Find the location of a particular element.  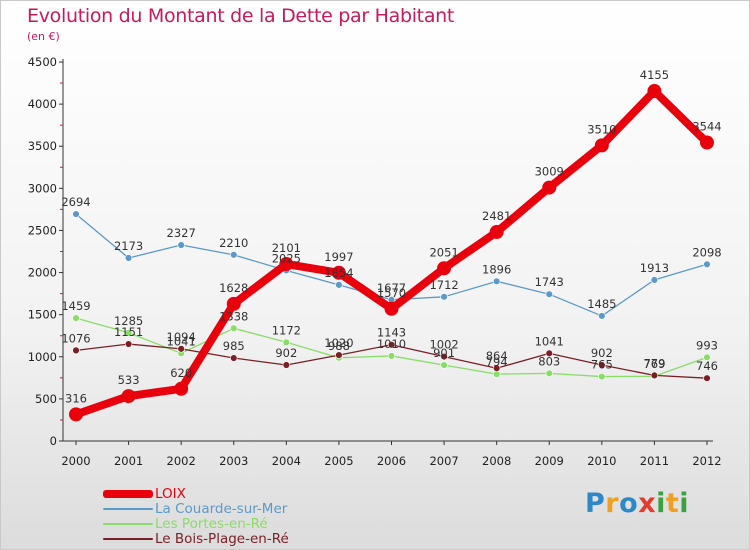

data-point-la-couarde-sur-mer-2007 is located at coordinates (444, 297).